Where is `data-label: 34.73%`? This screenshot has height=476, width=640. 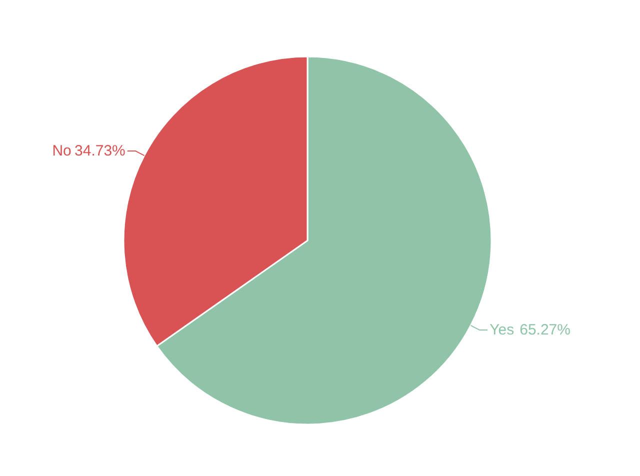 data-label: 34.73% is located at coordinates (100, 151).